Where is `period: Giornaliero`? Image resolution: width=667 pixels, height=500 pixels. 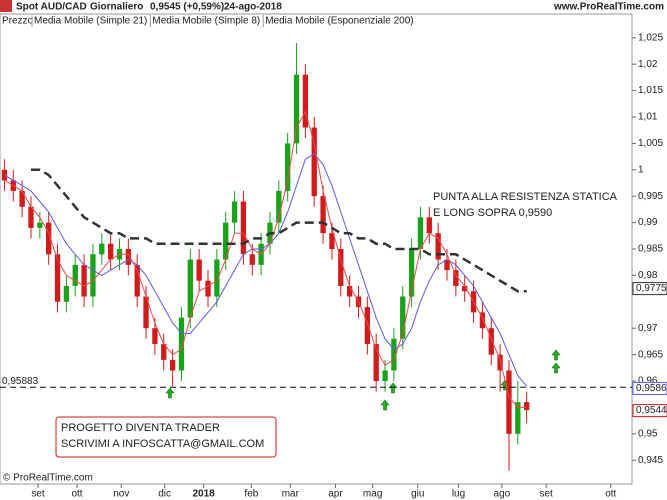 period: Giornaliero is located at coordinates (116, 7).